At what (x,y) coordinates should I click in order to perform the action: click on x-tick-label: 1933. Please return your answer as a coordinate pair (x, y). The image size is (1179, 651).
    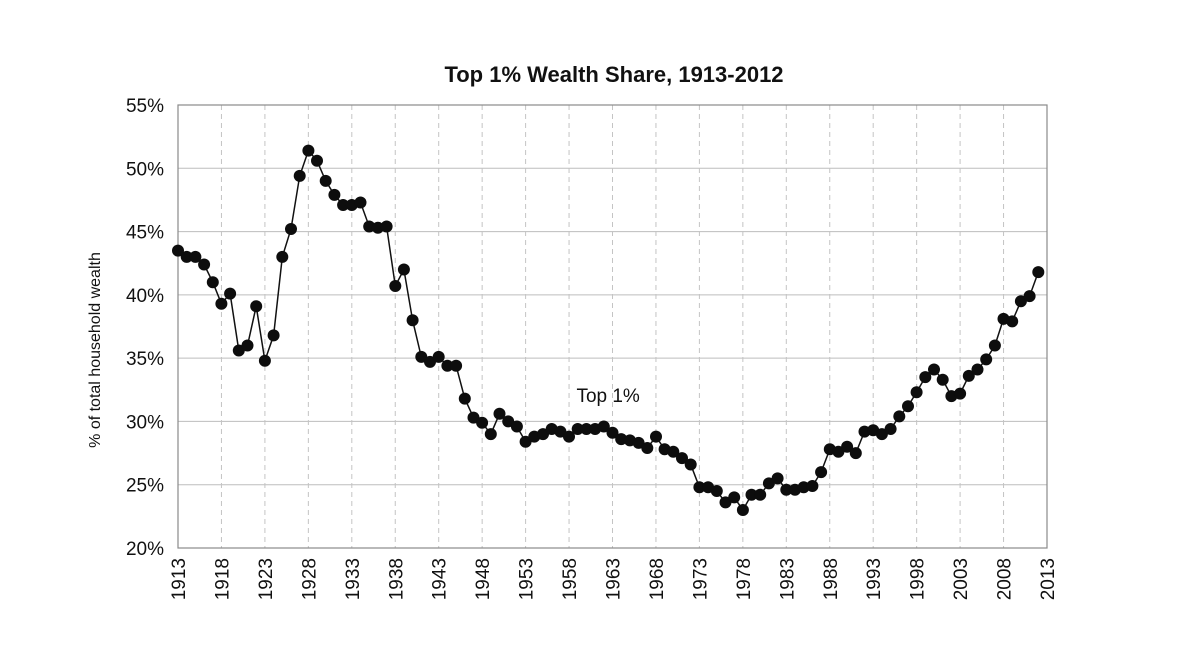
    Looking at the image, I should click on (353, 579).